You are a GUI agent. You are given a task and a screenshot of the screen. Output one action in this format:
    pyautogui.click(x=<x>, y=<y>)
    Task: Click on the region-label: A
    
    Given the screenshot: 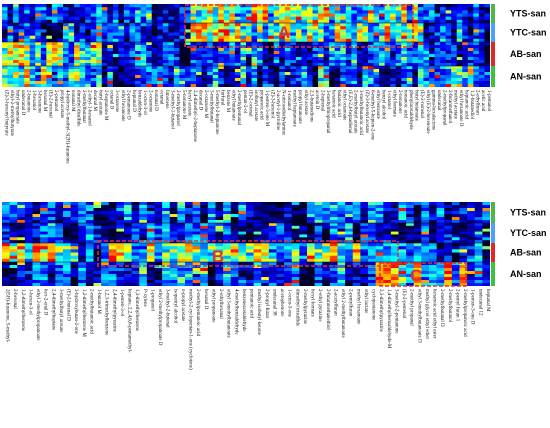 What is the action you would take?
    pyautogui.click(x=284, y=32)
    